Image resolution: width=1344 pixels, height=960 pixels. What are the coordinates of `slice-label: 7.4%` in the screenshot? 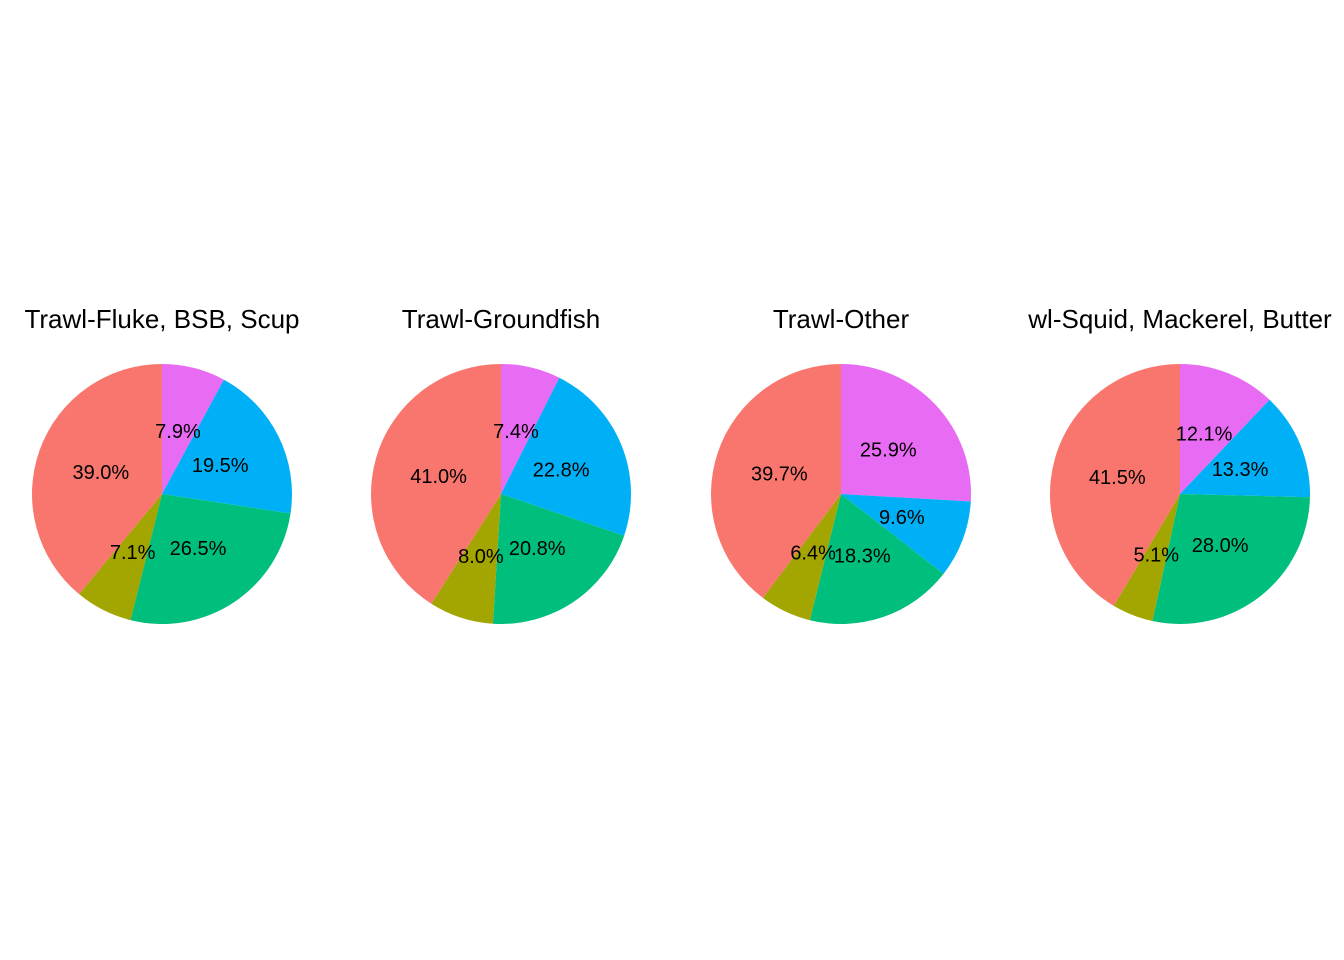 It's located at (516, 432).